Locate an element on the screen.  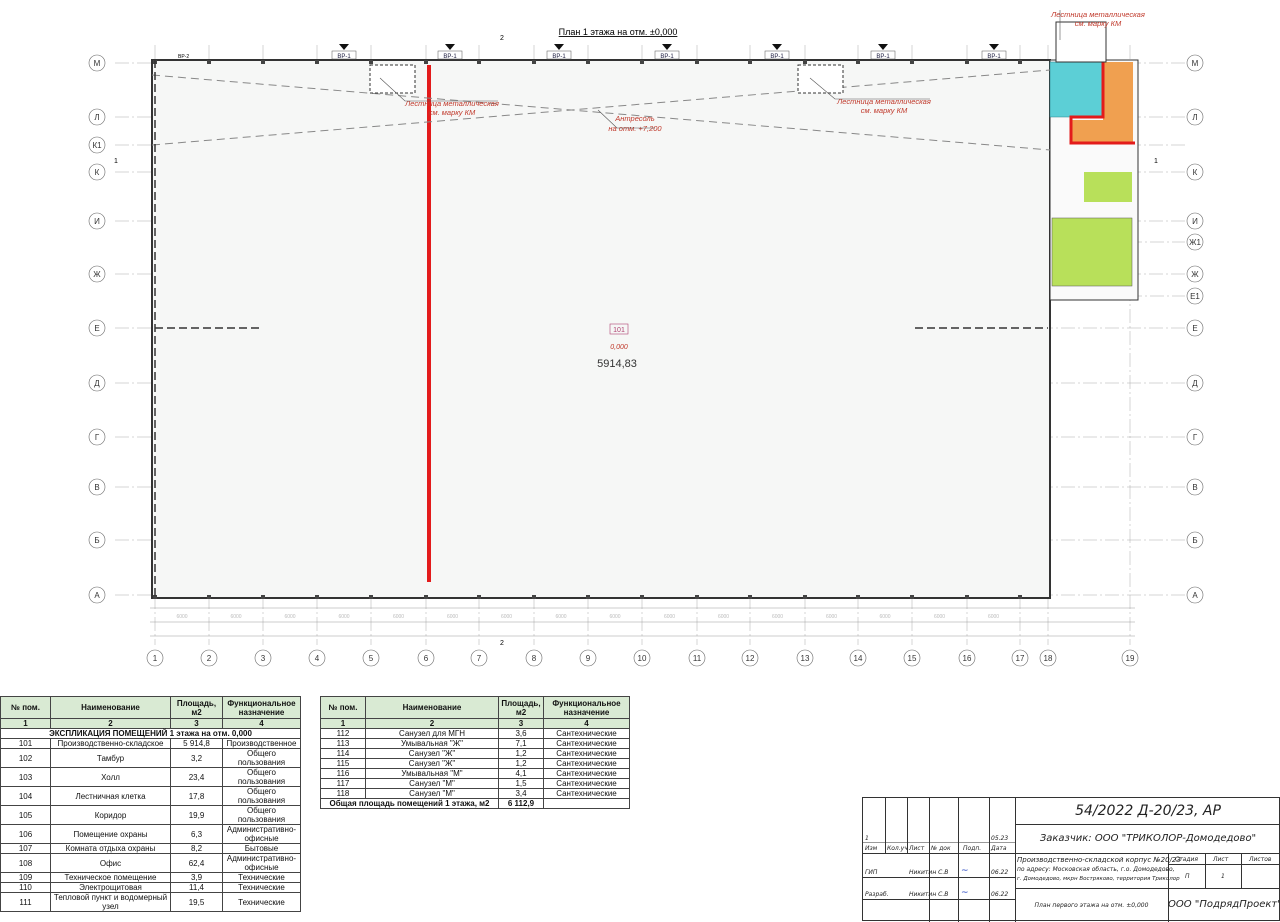
table-cell: 4,1 is located at coordinates (521, 773).